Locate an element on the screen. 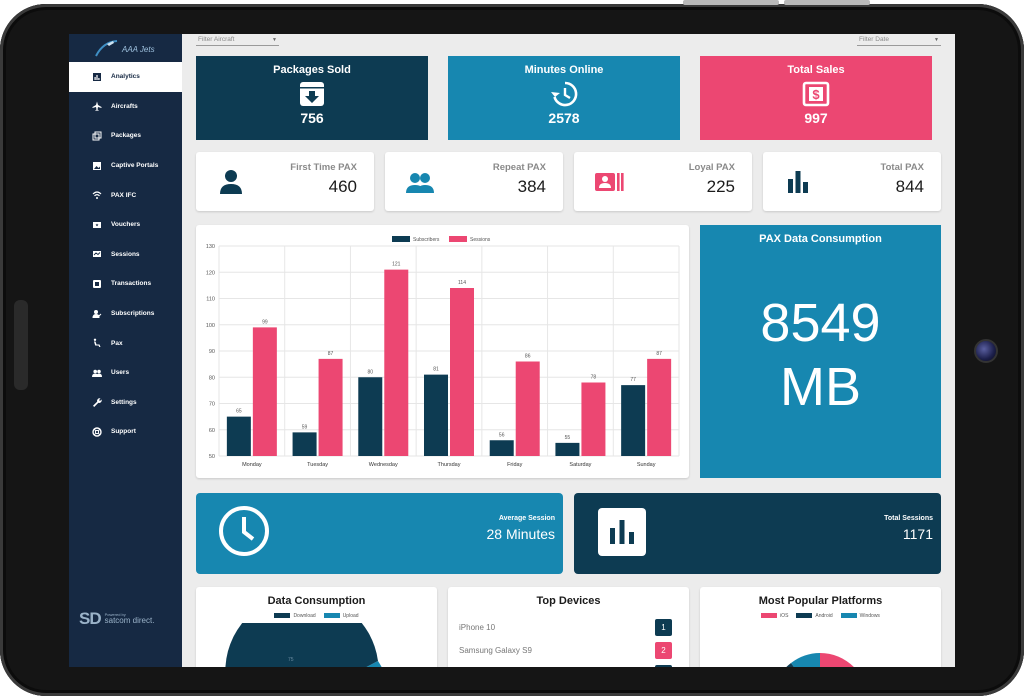 The image size is (1024, 697). sidebar-item-users: Users is located at coordinates (125, 373).